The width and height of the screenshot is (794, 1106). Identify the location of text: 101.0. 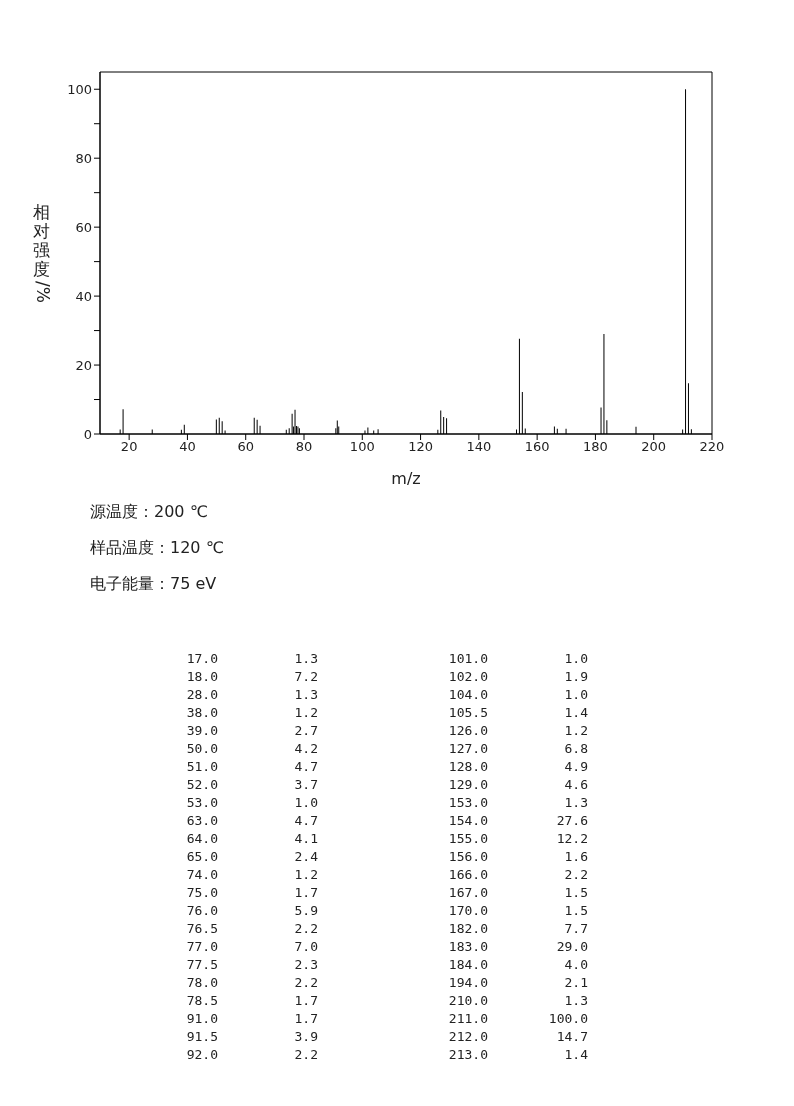
(467, 659).